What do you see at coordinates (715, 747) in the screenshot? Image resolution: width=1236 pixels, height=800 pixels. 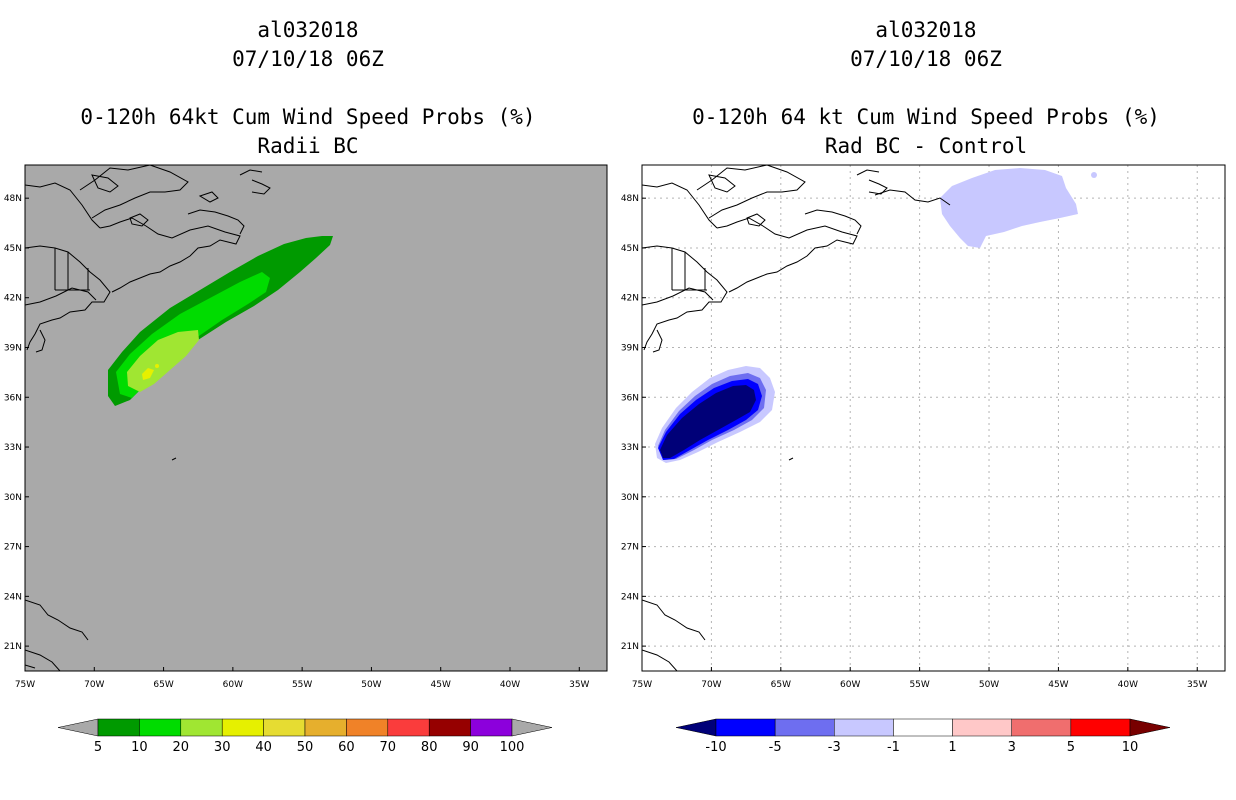 I see `right-colorbar-label: -10` at bounding box center [715, 747].